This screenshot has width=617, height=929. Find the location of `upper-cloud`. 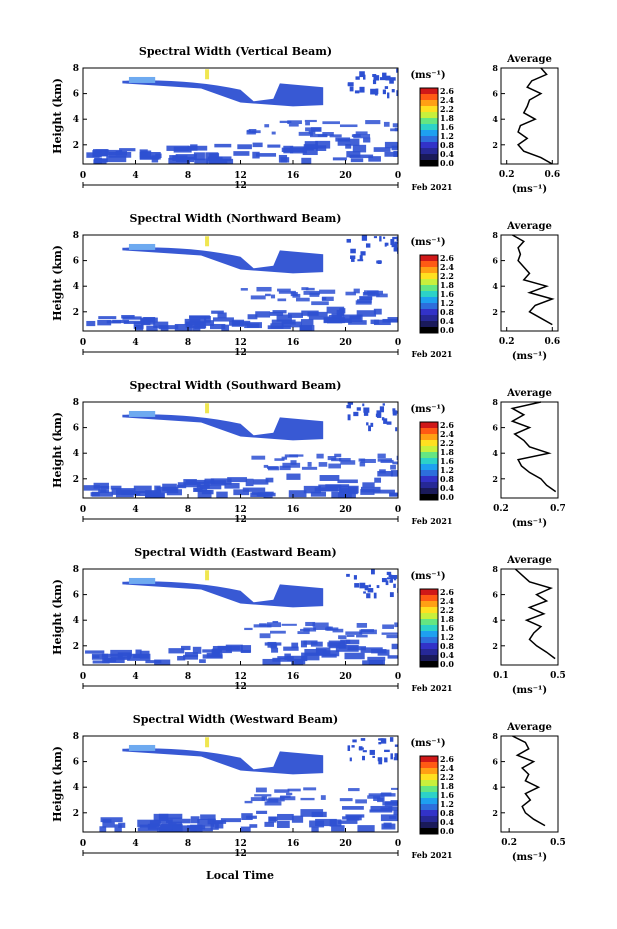

upper-cloud is located at coordinates (223, 427).